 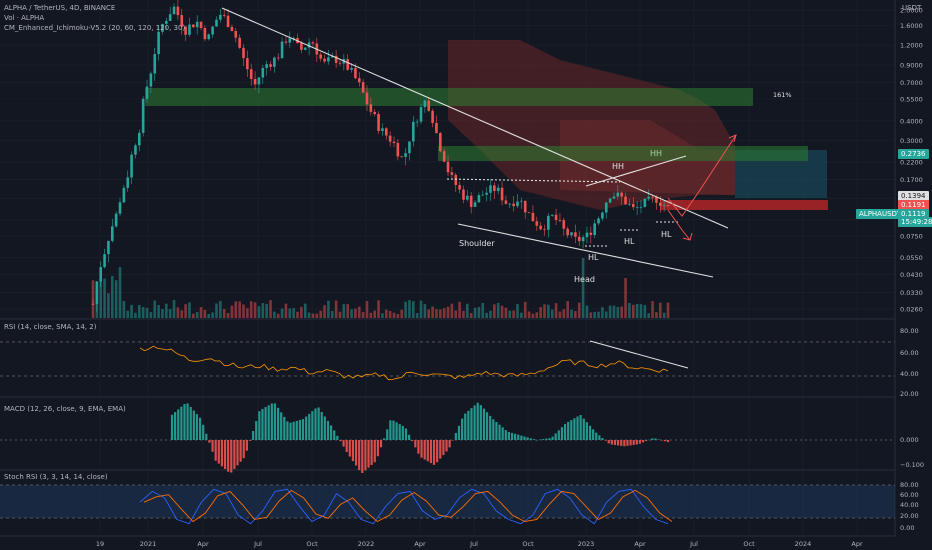 What do you see at coordinates (636, 171) in the screenshot?
I see `hh-line` at bounding box center [636, 171].